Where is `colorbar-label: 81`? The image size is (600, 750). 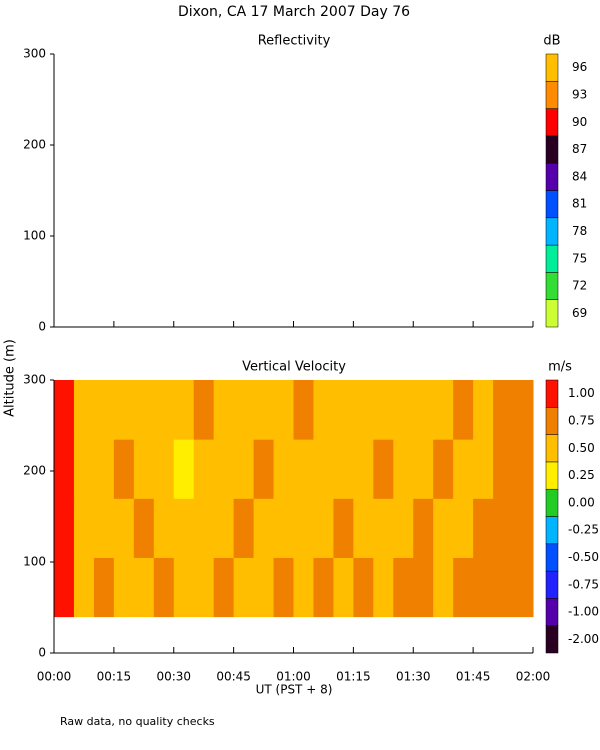
colorbar-label: 81 is located at coordinates (579, 204).